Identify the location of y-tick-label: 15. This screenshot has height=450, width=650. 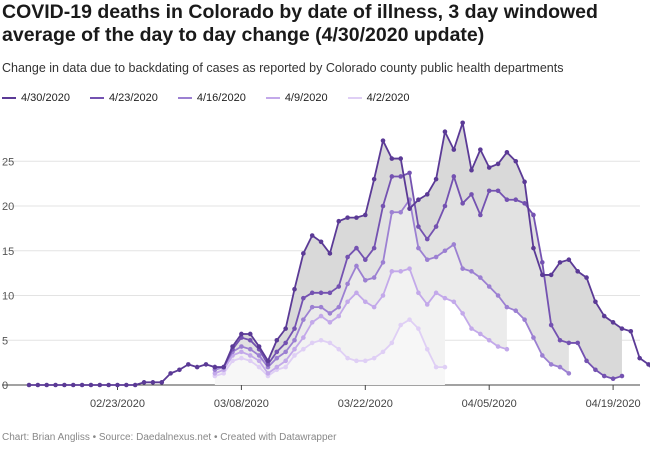
(8, 252).